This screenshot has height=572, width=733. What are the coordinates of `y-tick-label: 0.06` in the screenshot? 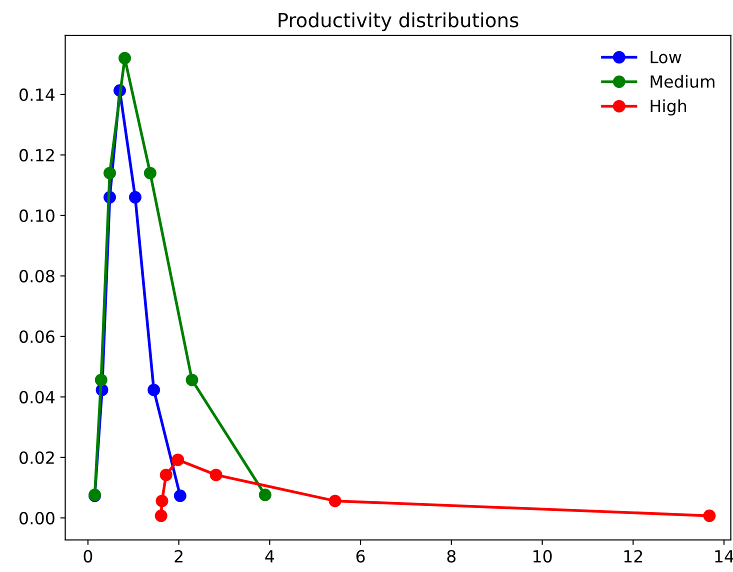 It's located at (37, 336).